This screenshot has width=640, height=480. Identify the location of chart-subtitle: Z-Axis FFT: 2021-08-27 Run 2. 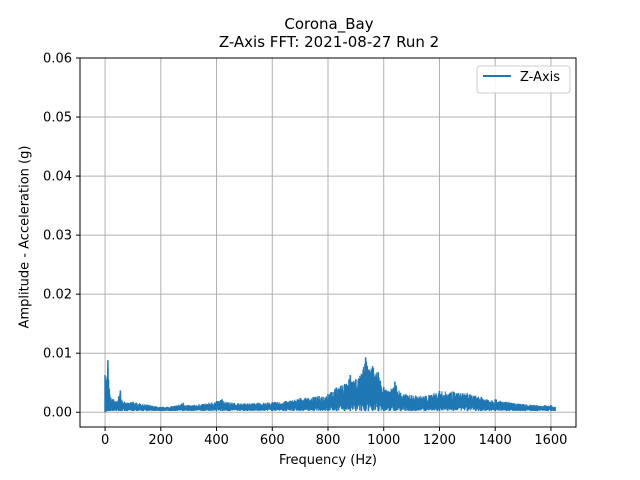
(329, 42).